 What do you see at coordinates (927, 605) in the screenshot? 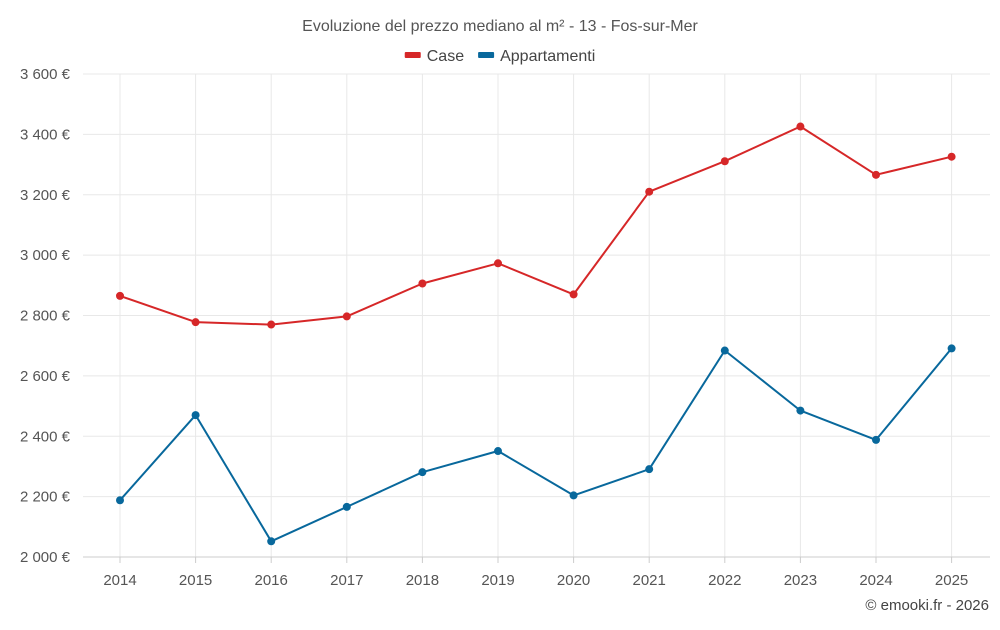
I see `credit-text: © emooki.fr - 2026` at bounding box center [927, 605].